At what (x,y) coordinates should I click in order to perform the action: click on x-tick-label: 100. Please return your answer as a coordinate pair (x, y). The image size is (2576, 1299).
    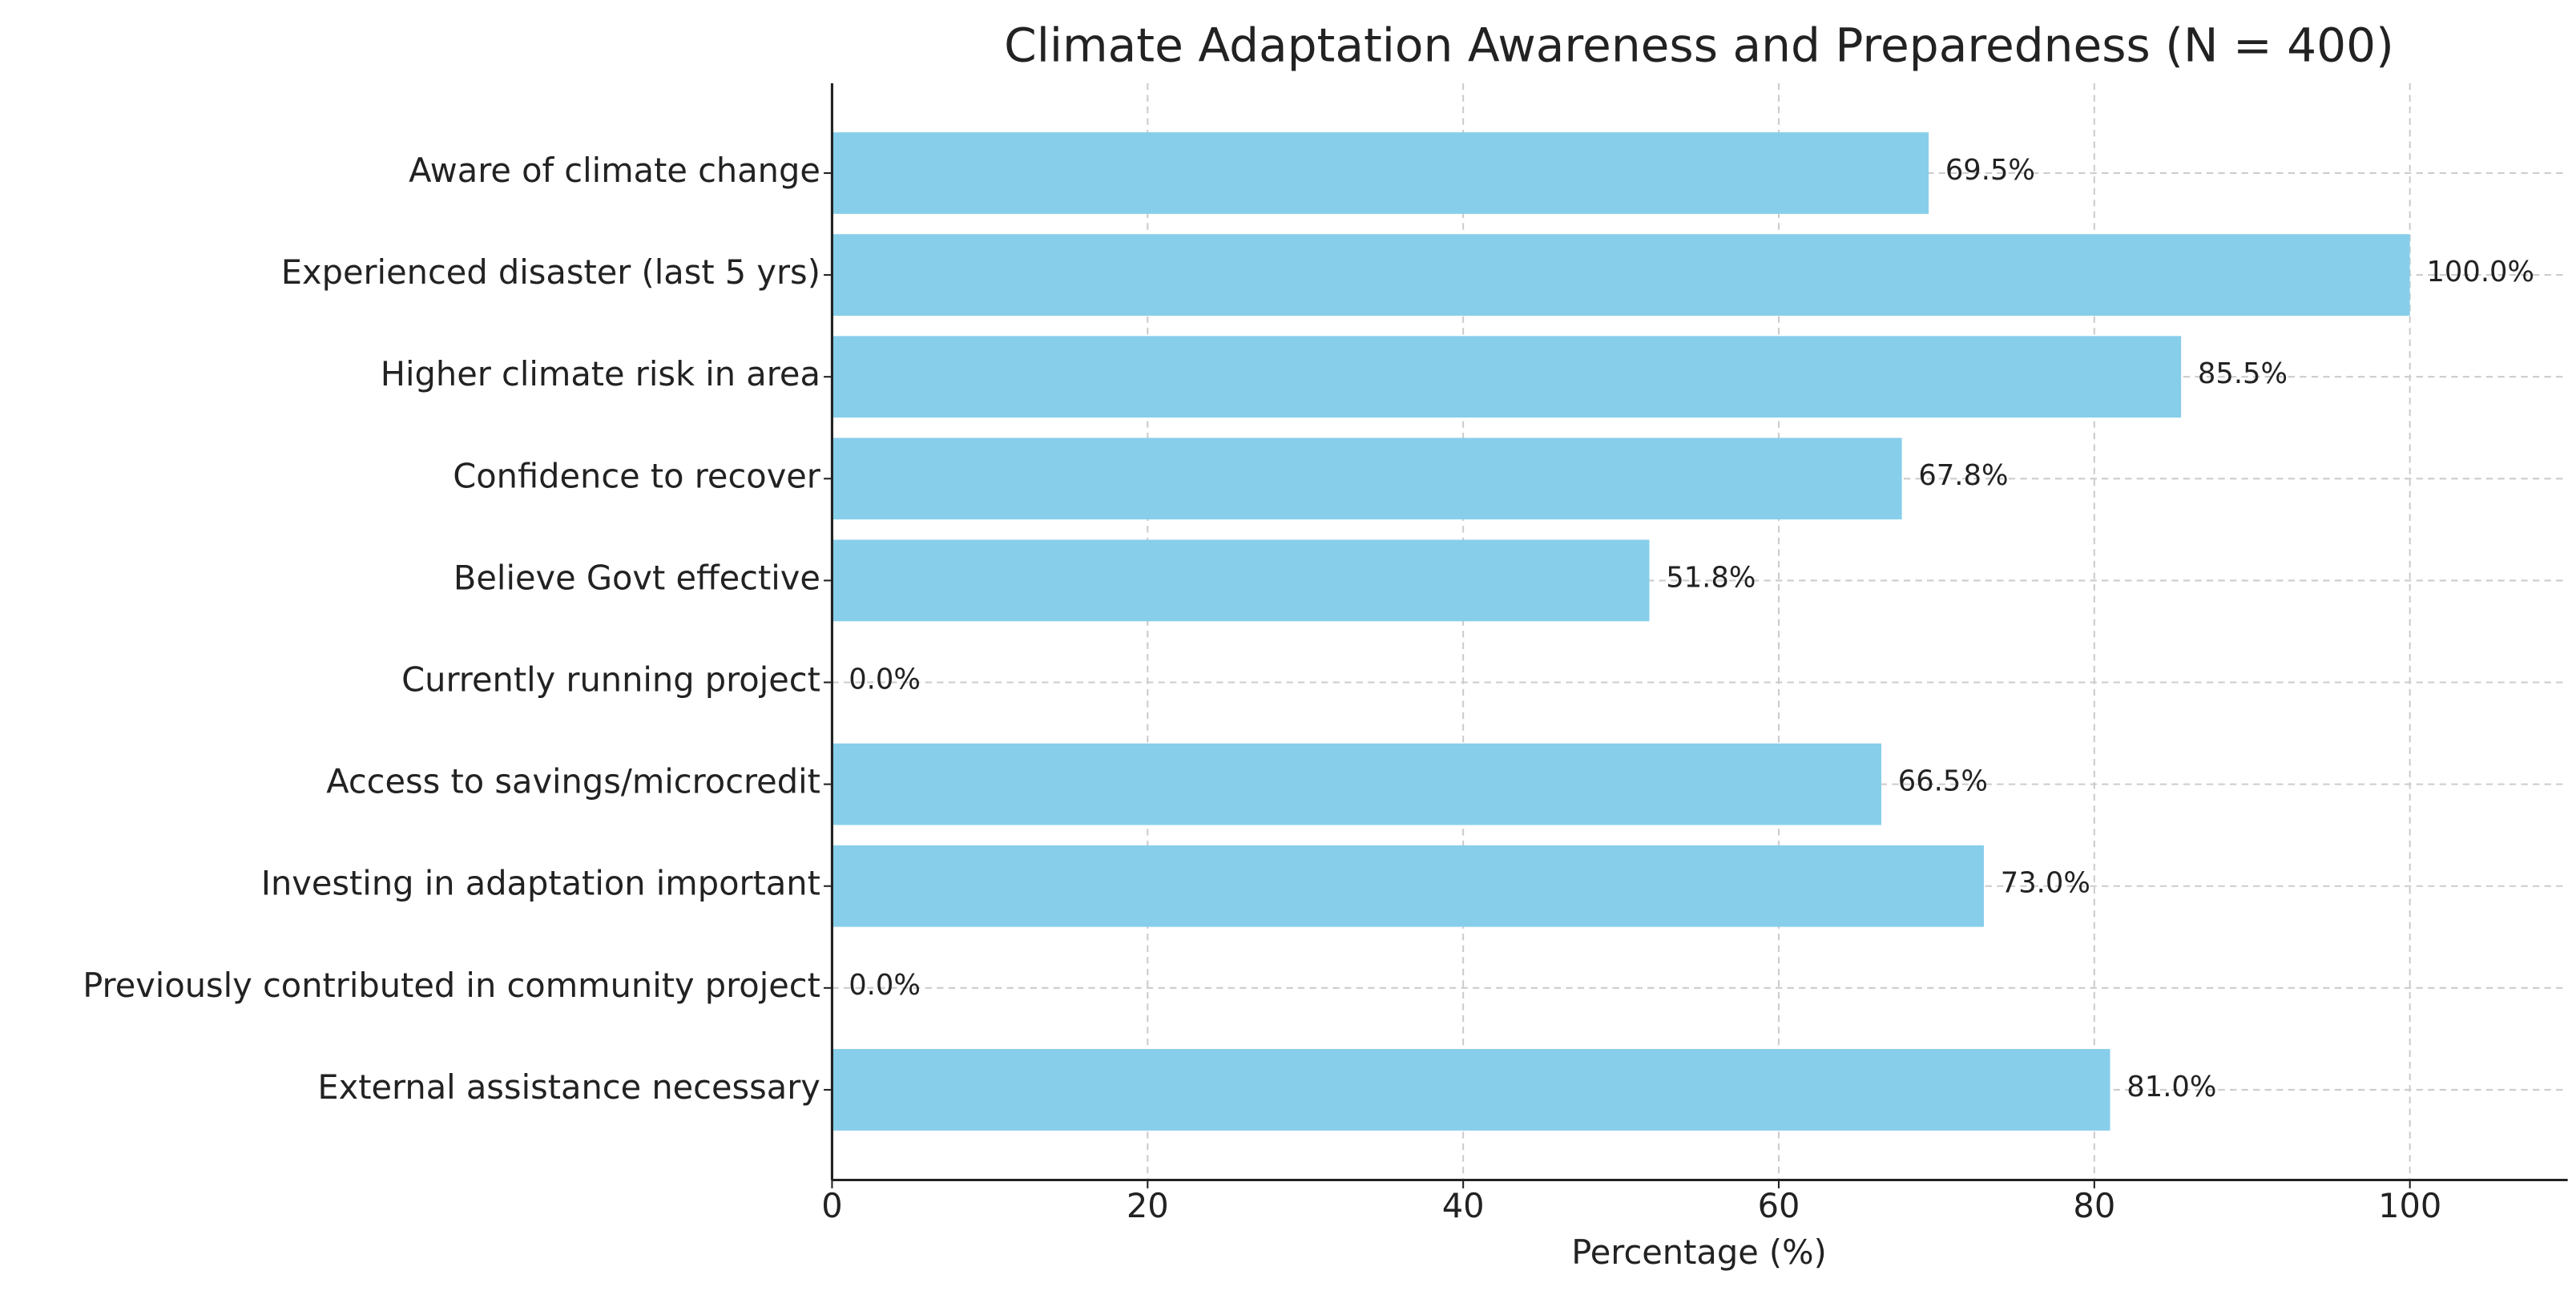
    Looking at the image, I should click on (2409, 1205).